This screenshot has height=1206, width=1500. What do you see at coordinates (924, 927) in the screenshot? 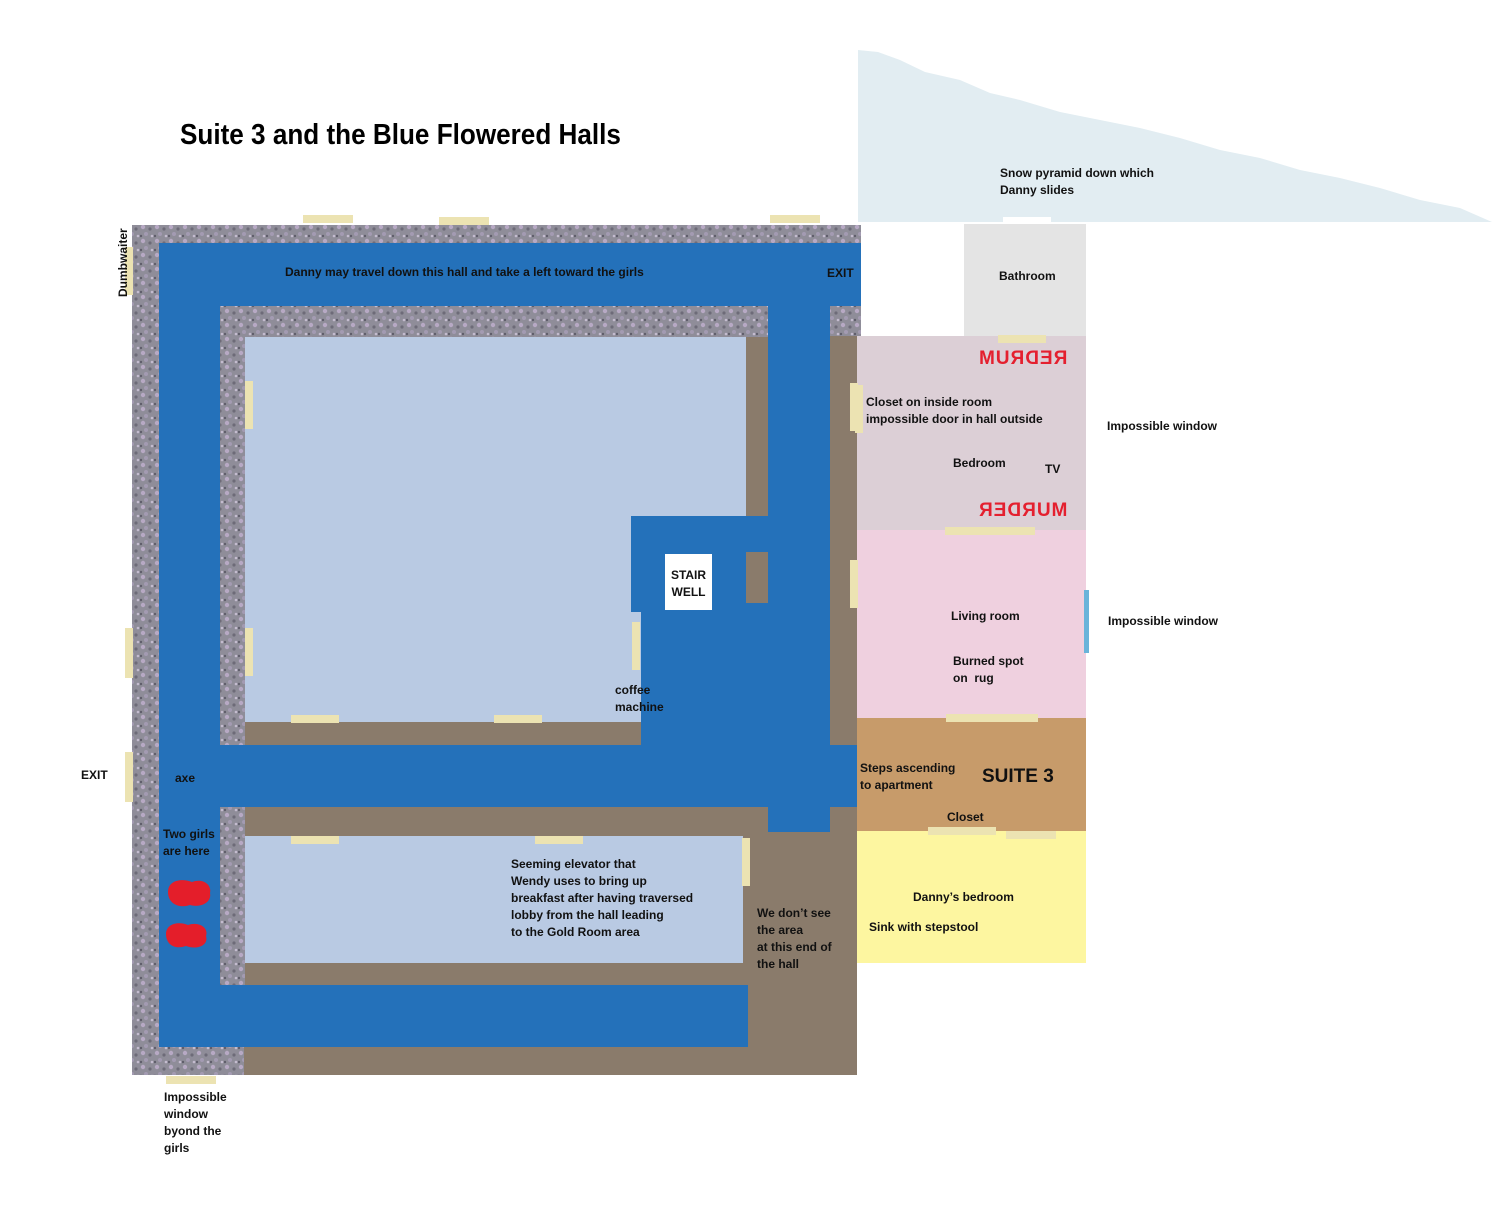
I see `sink-label: Sink with stepstool` at bounding box center [924, 927].